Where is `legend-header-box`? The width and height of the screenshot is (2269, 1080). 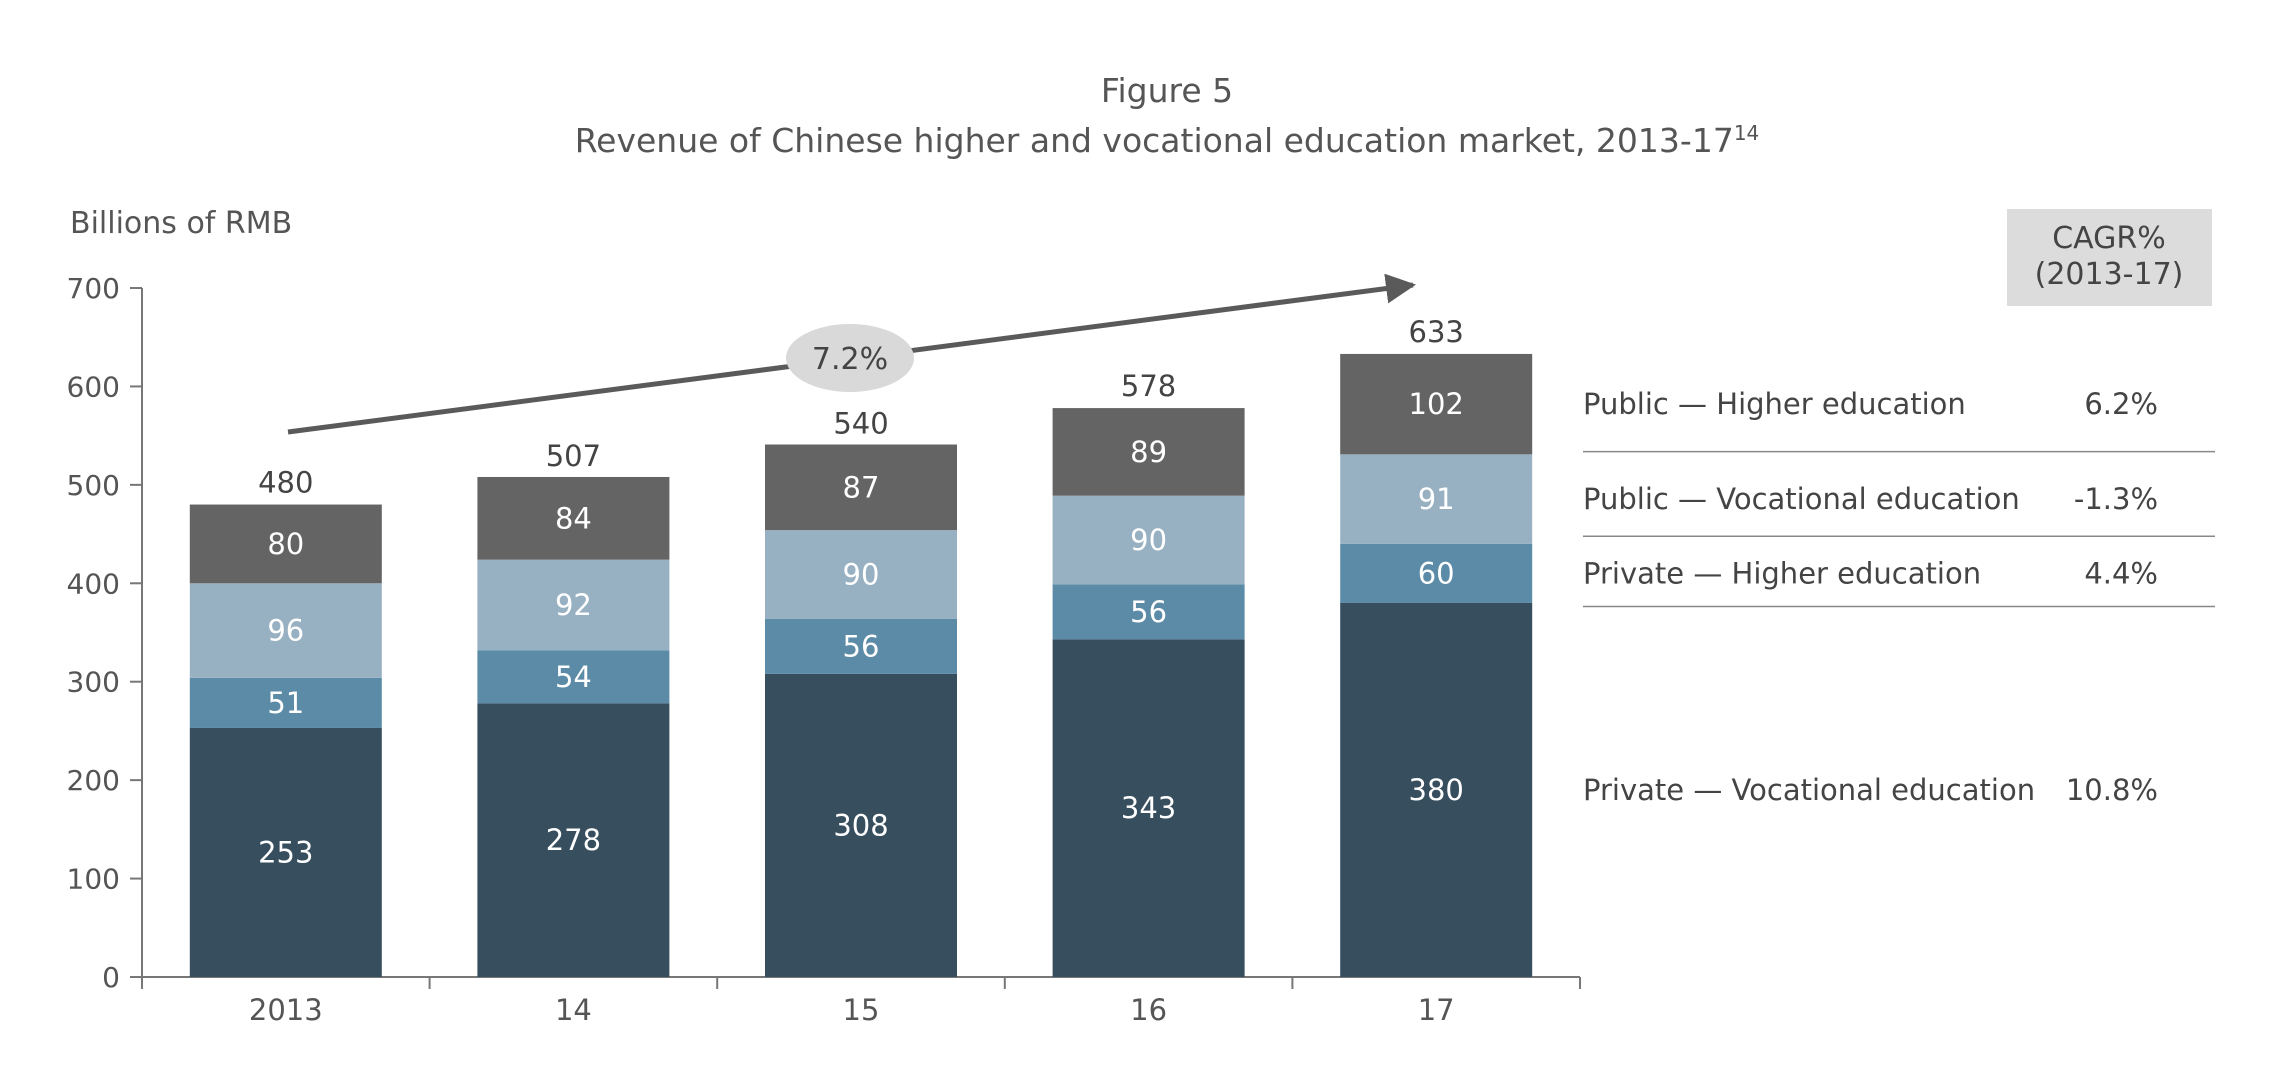
legend-header-box is located at coordinates (2109, 257).